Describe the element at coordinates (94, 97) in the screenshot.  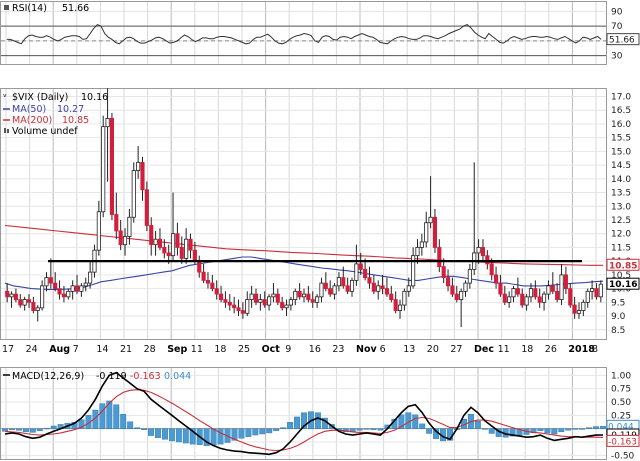
I see `vix-legend-value: 10.16` at that location.